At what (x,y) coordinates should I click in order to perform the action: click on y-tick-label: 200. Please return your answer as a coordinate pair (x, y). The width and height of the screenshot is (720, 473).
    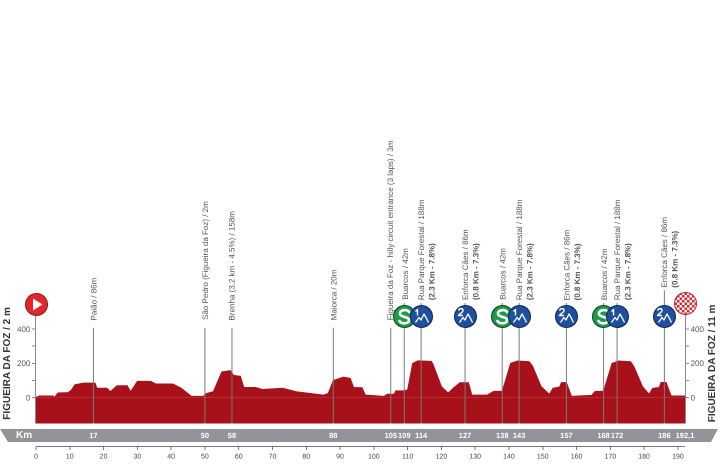
    Looking at the image, I should click on (24, 363).